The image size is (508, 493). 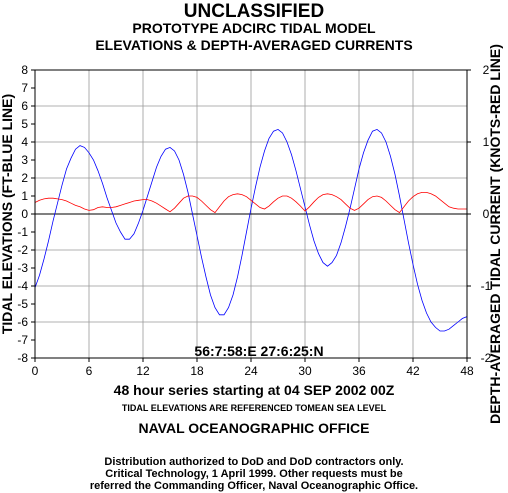 What do you see at coordinates (197, 371) in the screenshot?
I see `x-tick-label: 18` at bounding box center [197, 371].